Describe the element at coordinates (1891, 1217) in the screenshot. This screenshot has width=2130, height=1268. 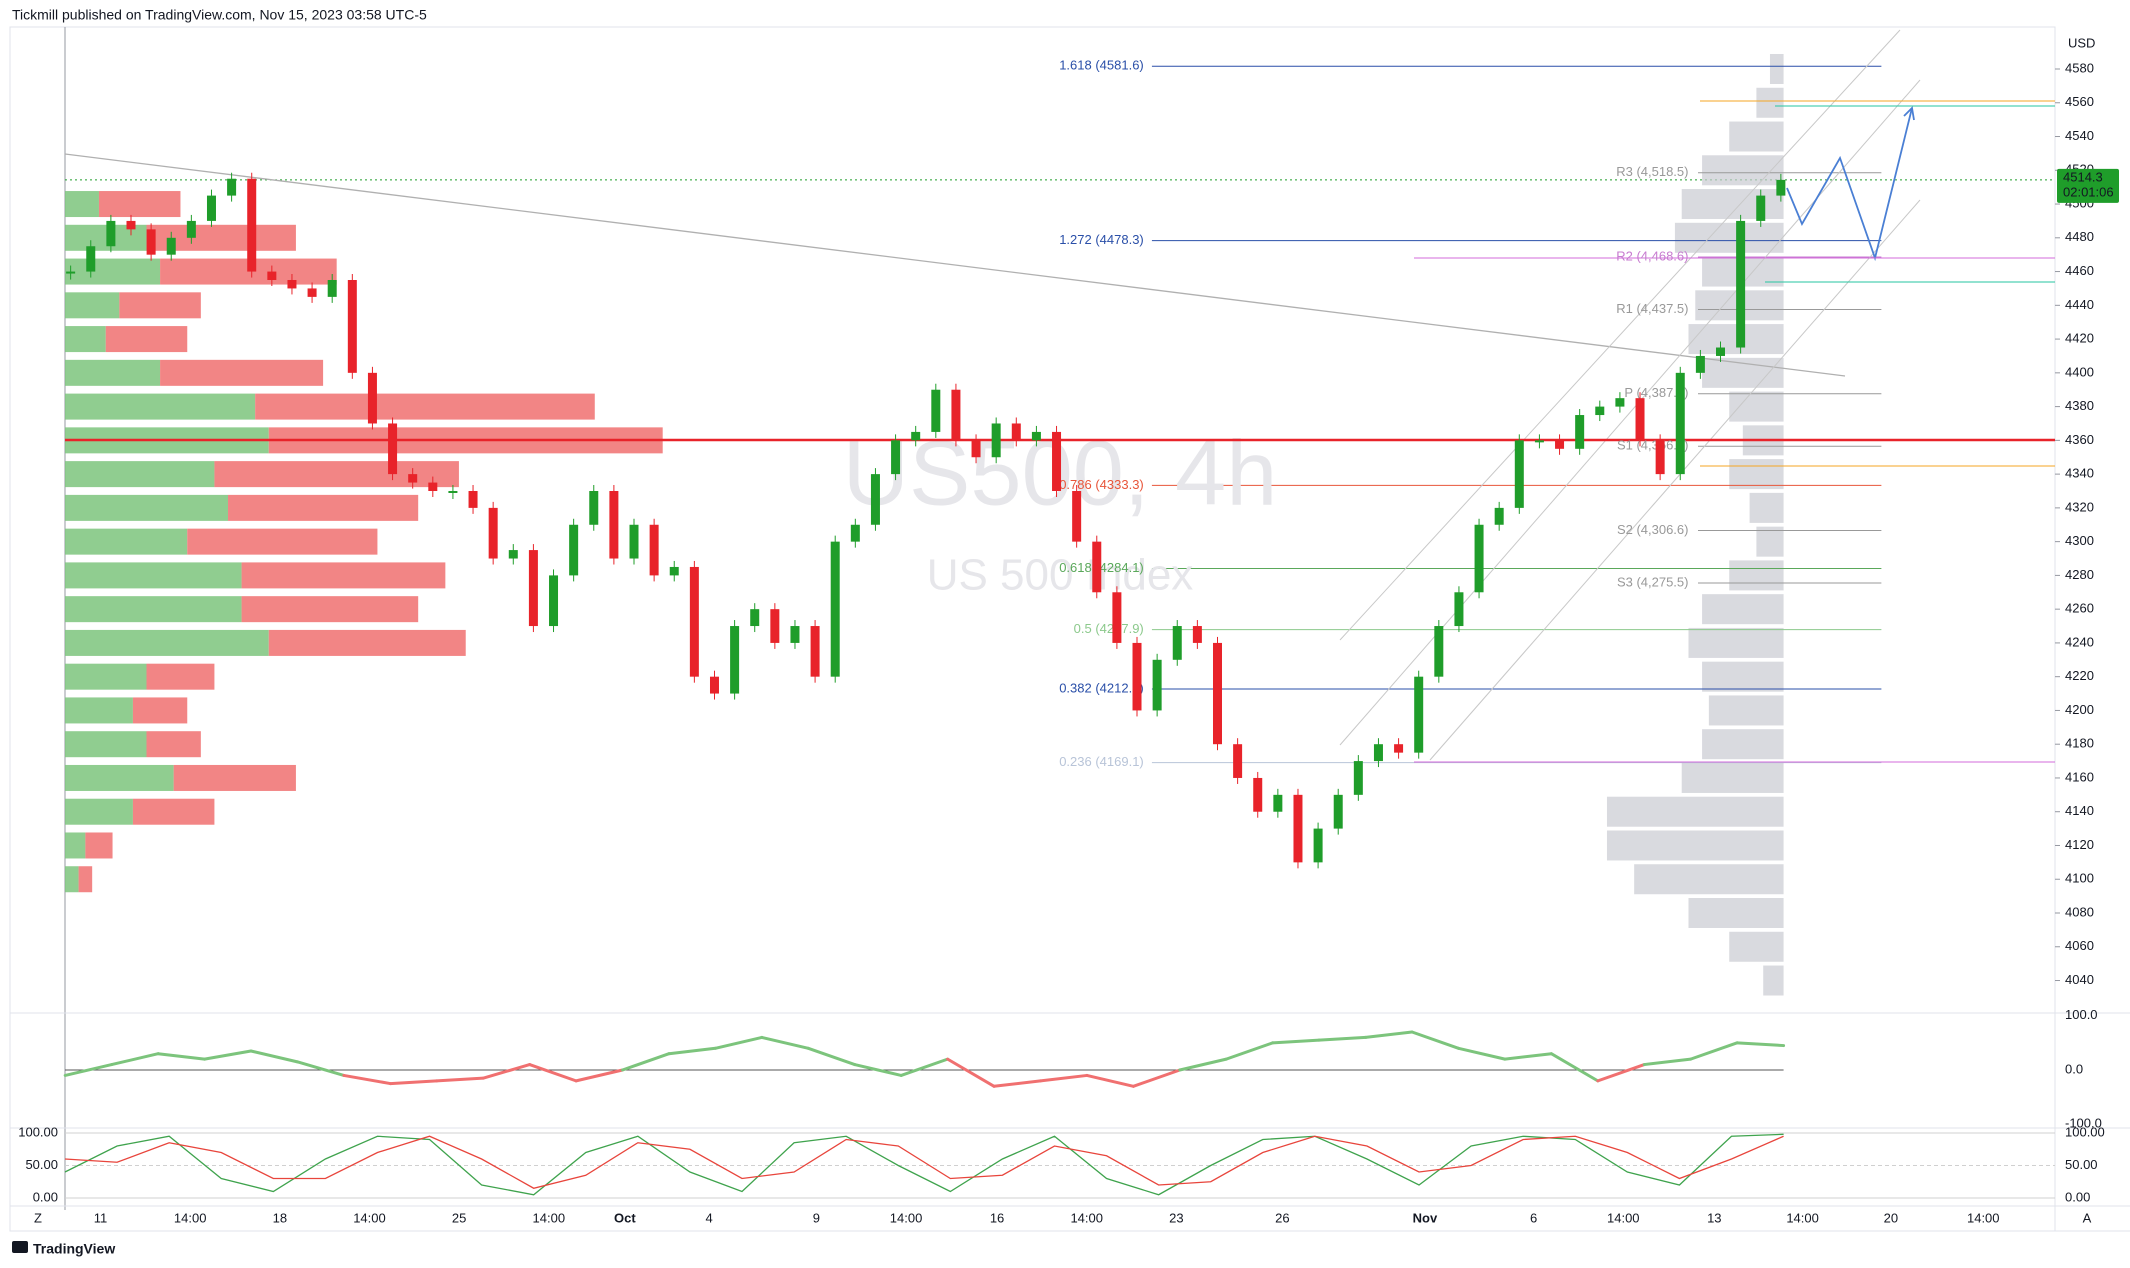
I see `time-axis-label: 20` at that location.